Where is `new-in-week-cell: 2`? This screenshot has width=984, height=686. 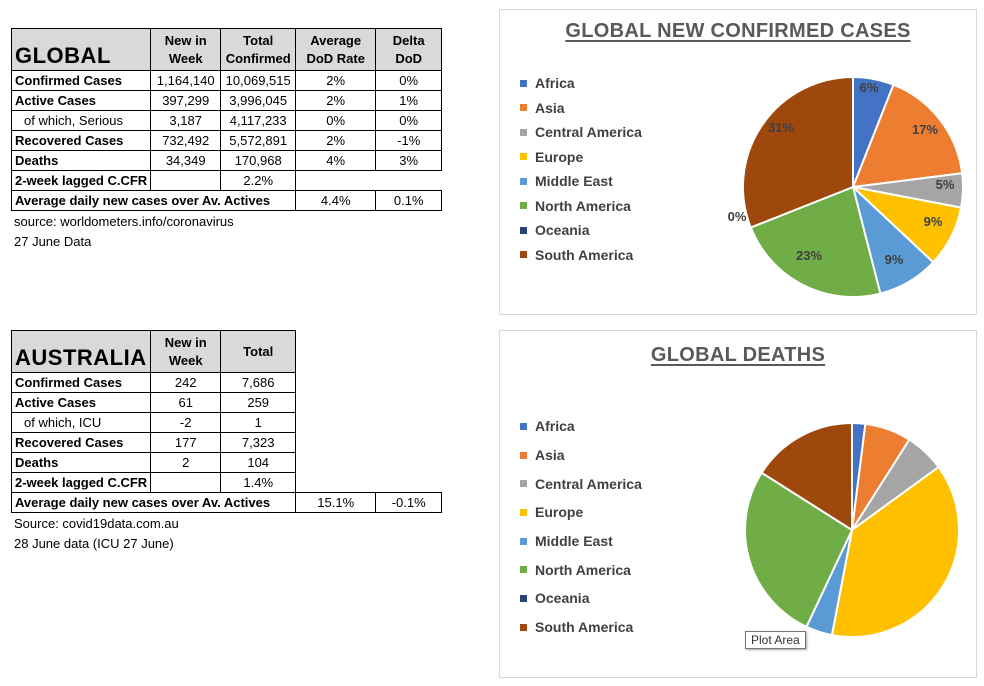
new-in-week-cell: 2 is located at coordinates (186, 462).